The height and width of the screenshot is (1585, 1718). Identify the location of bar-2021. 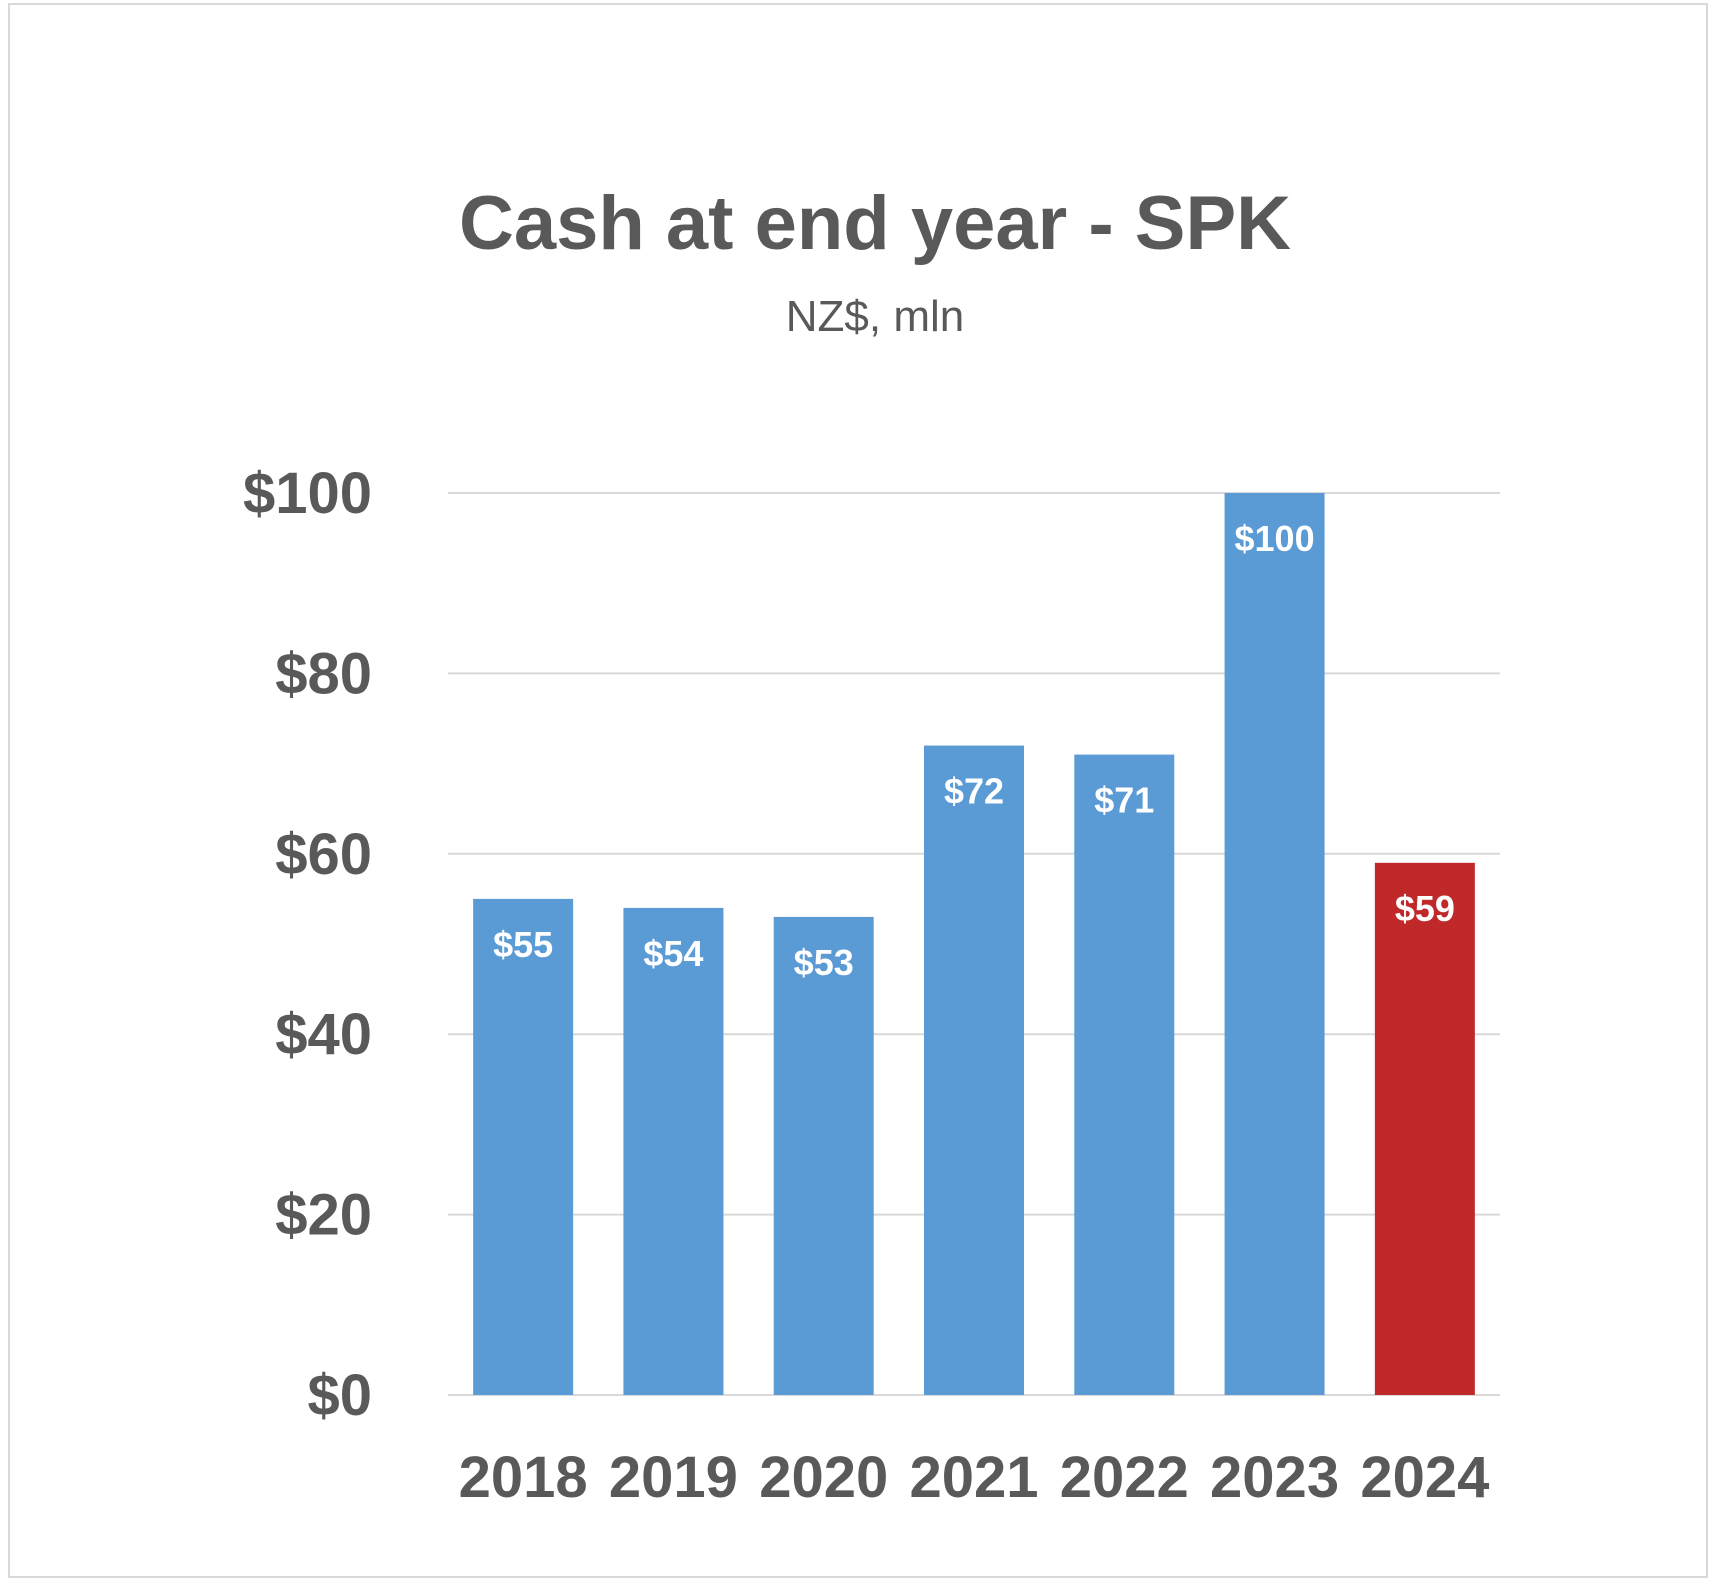
(974, 1070).